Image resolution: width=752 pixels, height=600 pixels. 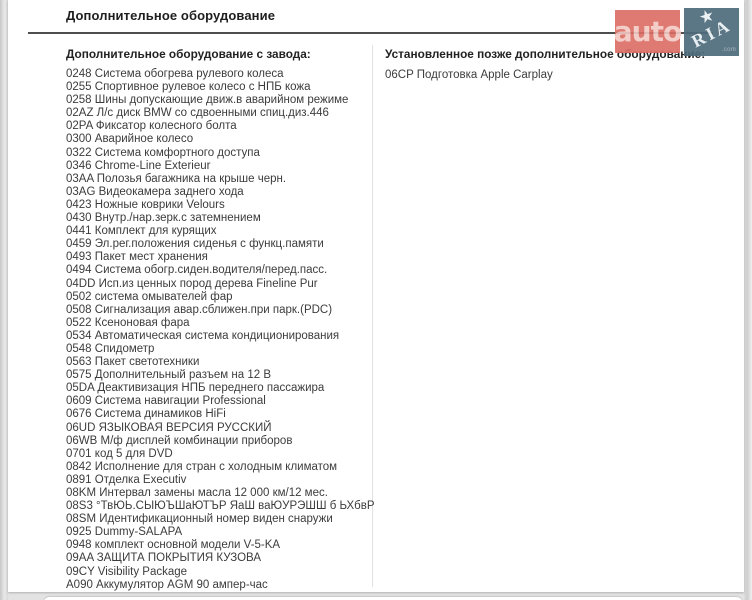 What do you see at coordinates (372, 316) in the screenshot?
I see `column-divider` at bounding box center [372, 316].